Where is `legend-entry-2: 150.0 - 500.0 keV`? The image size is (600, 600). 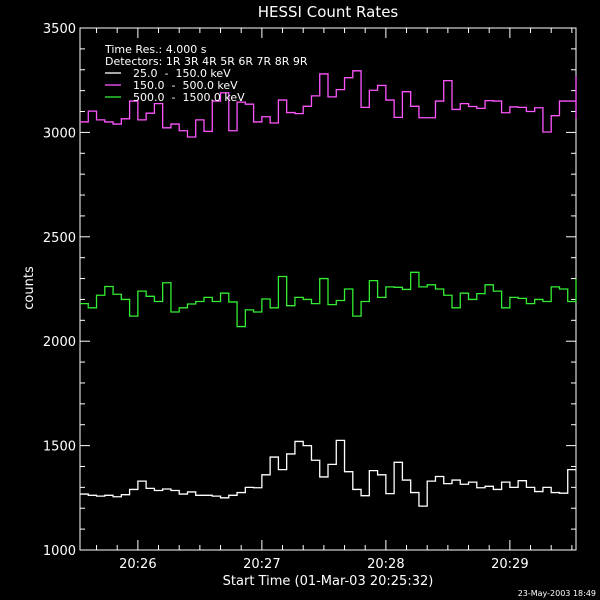 legend-entry-2: 150.0 - 500.0 keV is located at coordinates (185, 85).